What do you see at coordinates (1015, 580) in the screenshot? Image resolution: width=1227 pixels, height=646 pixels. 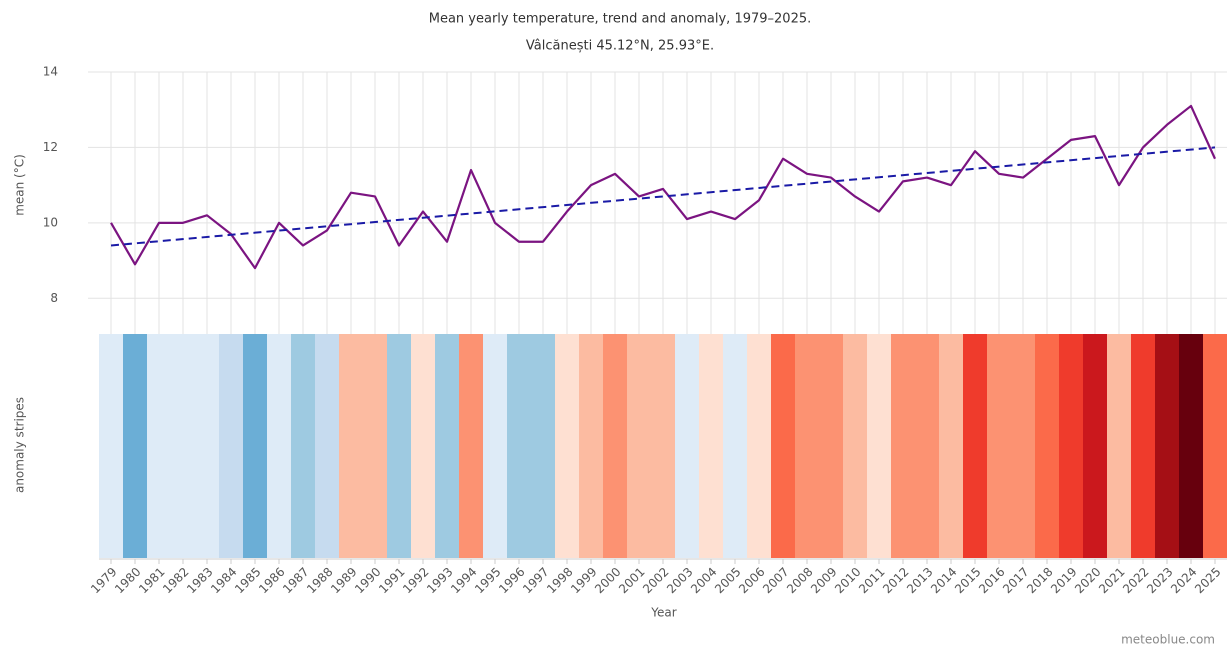 I see `x-tick-label: 2017` at bounding box center [1015, 580].